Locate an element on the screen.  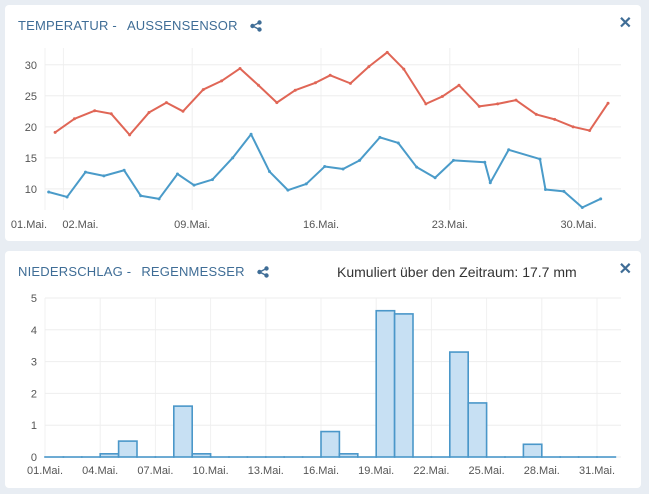
y-tick-label: 0 is located at coordinates (34, 458).